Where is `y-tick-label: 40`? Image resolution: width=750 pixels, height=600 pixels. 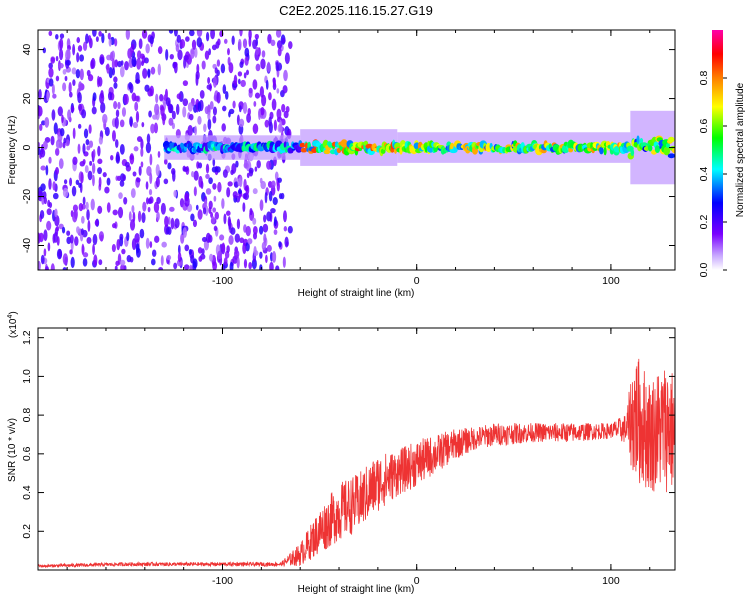
y-tick-label: 40 is located at coordinates (27, 50).